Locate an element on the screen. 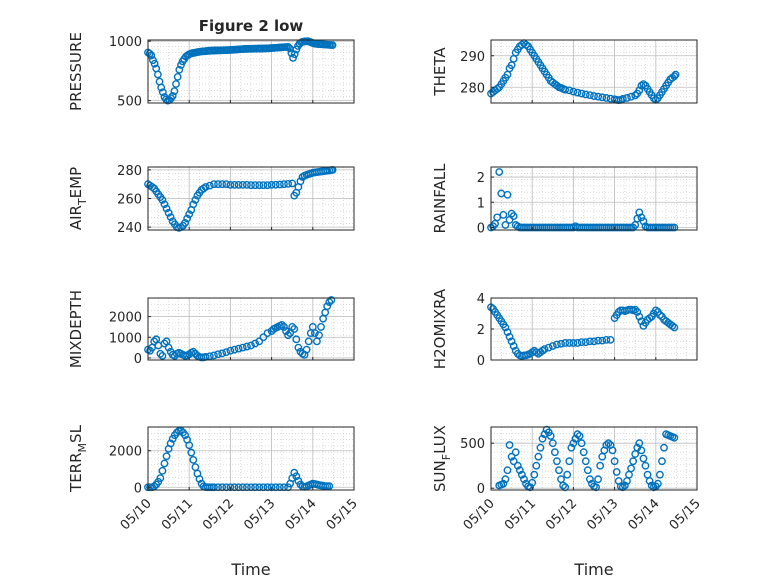 This screenshot has height=583, width=778. axes-box is located at coordinates (251, 329).